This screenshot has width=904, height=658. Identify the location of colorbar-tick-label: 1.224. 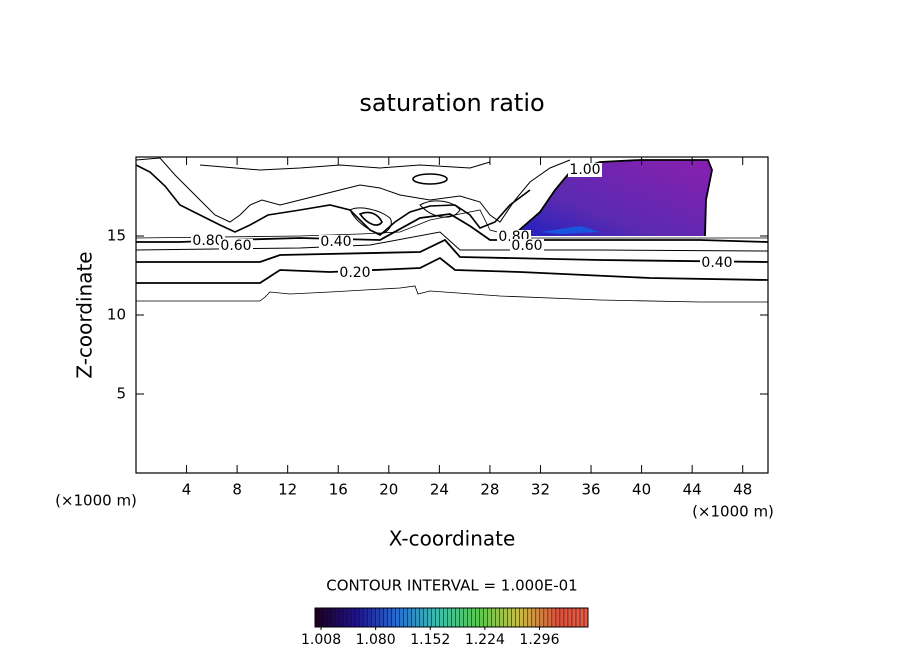
(485, 640).